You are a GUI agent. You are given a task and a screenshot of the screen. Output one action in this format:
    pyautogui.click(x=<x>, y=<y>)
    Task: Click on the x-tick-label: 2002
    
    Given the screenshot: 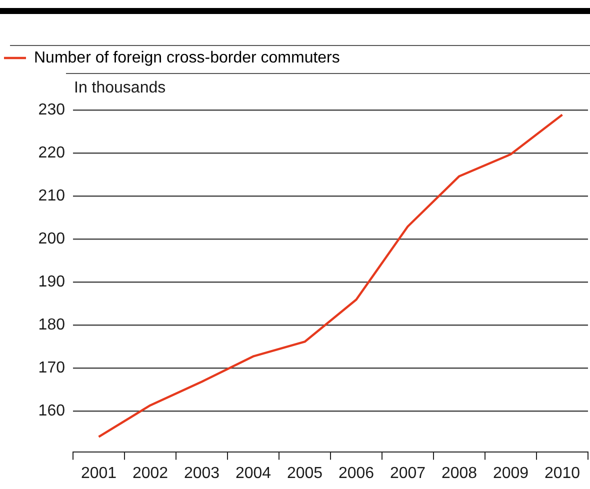 What is the action you would take?
    pyautogui.click(x=150, y=473)
    